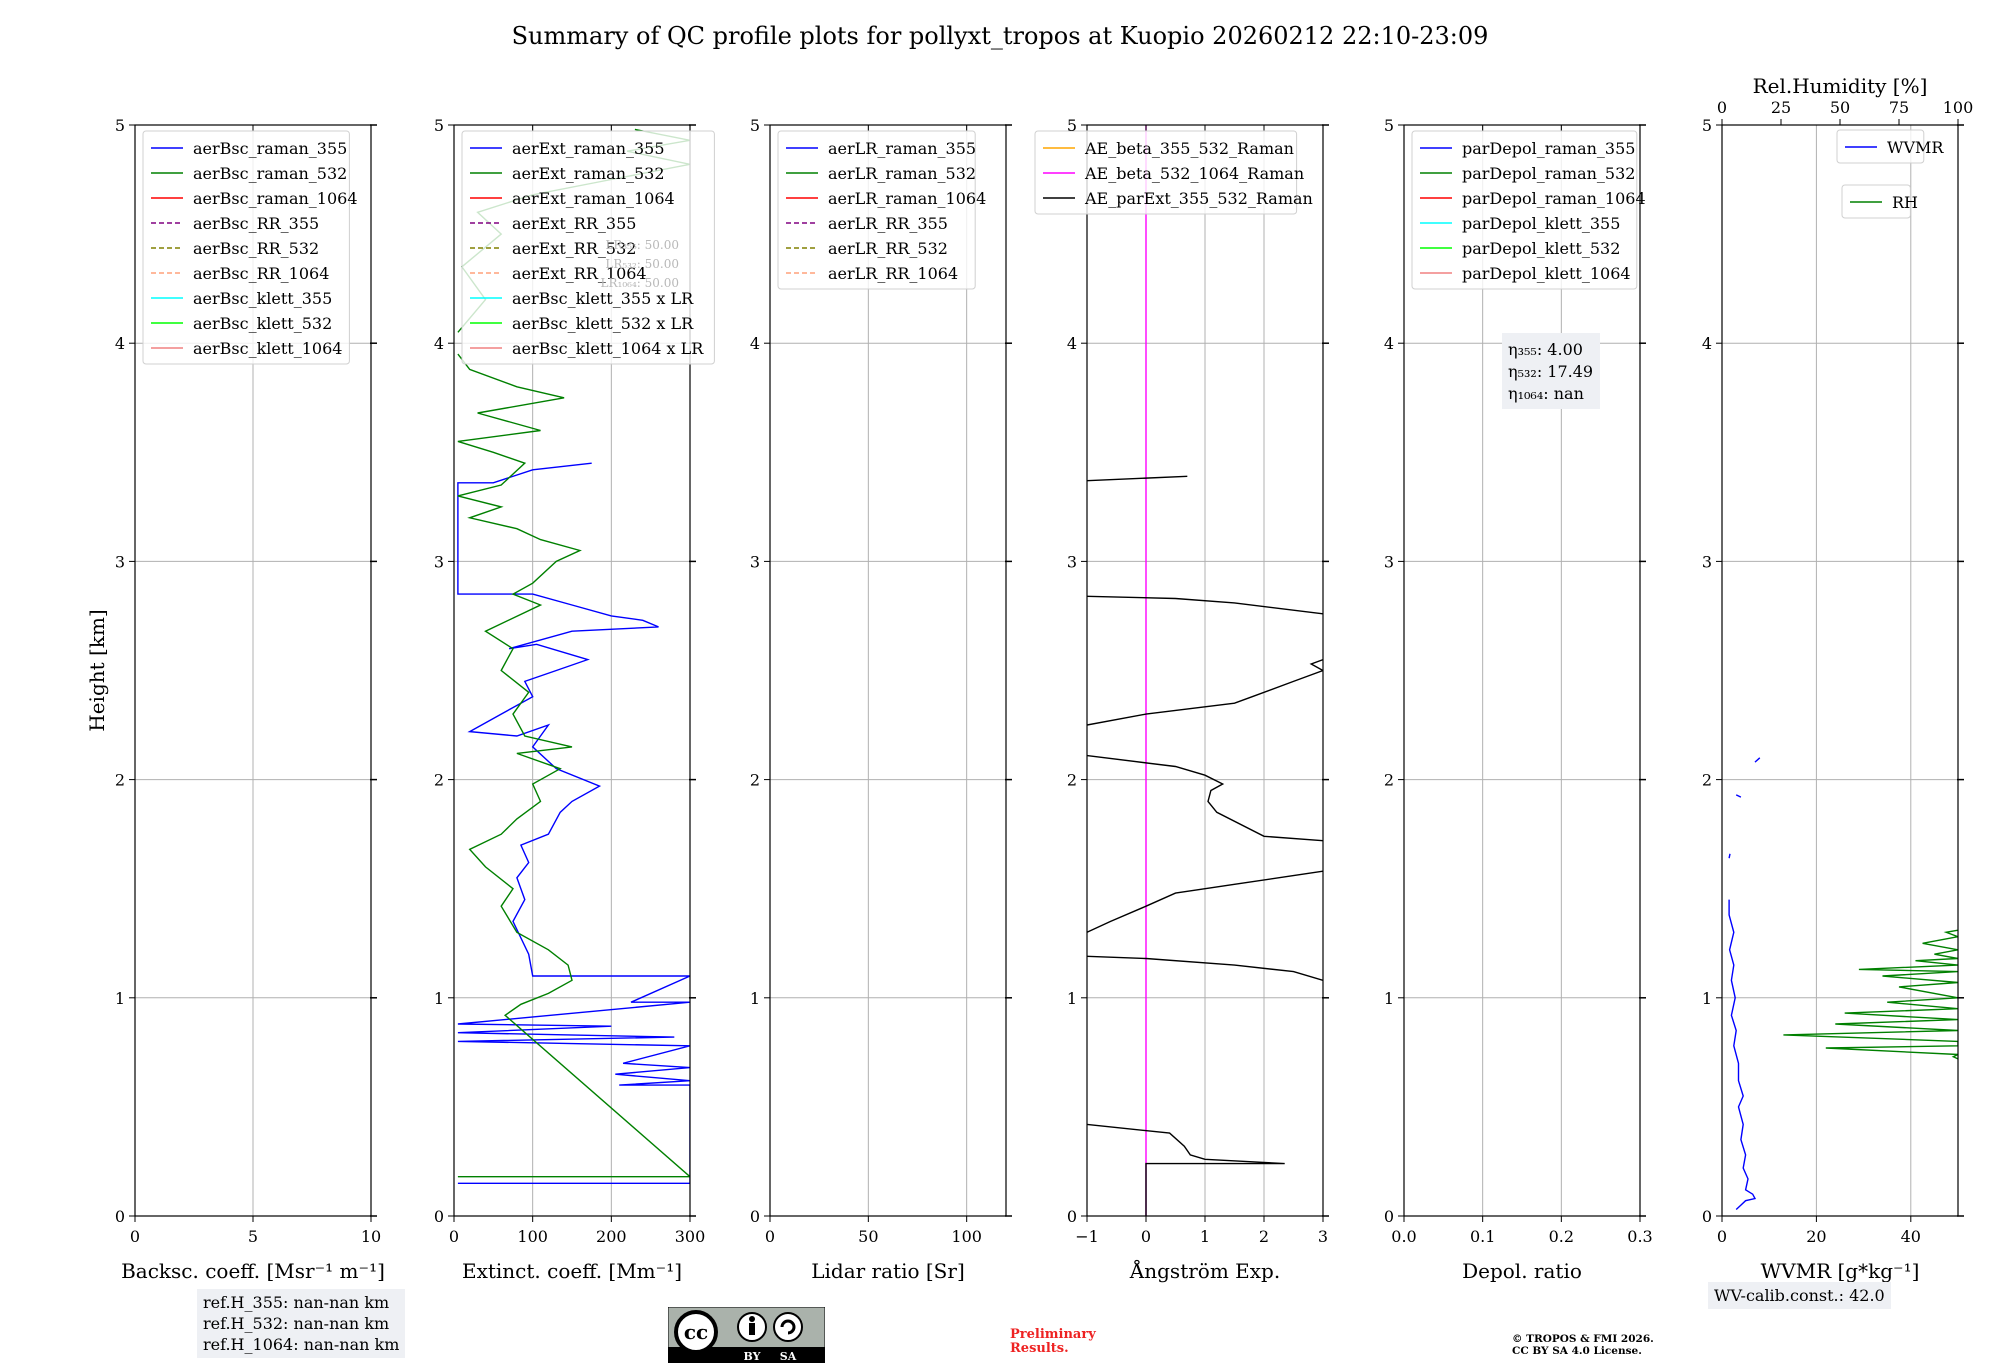 This screenshot has width=2000, height=1363. What do you see at coordinates (1840, 670) in the screenshot?
I see `panel-wv` at bounding box center [1840, 670].